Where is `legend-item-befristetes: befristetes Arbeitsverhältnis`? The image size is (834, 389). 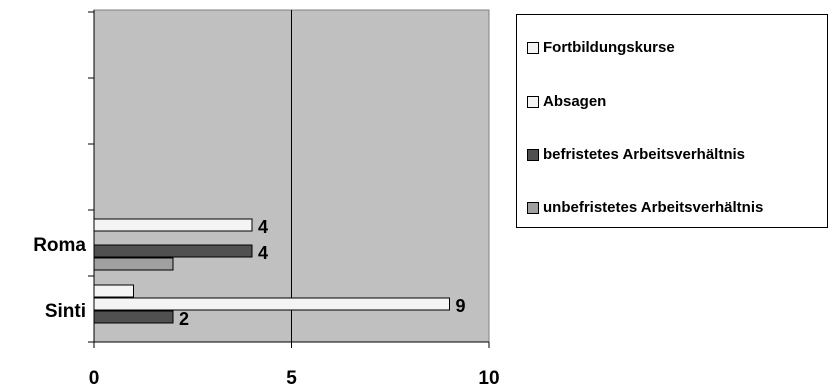 legend-item-befristetes: befristetes Arbeitsverhältnis is located at coordinates (636, 154).